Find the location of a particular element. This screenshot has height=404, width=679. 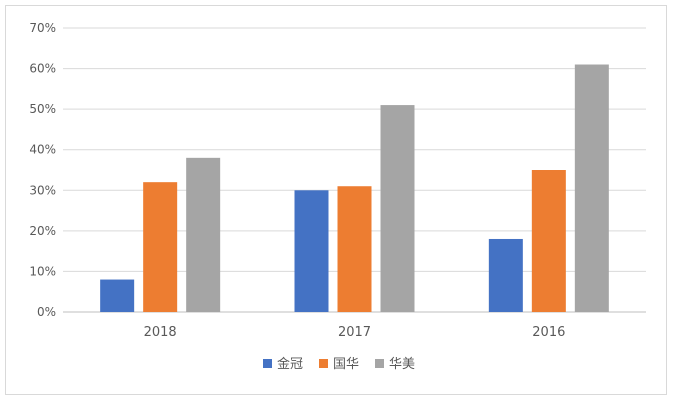

bar-国华-2016 is located at coordinates (548, 241).